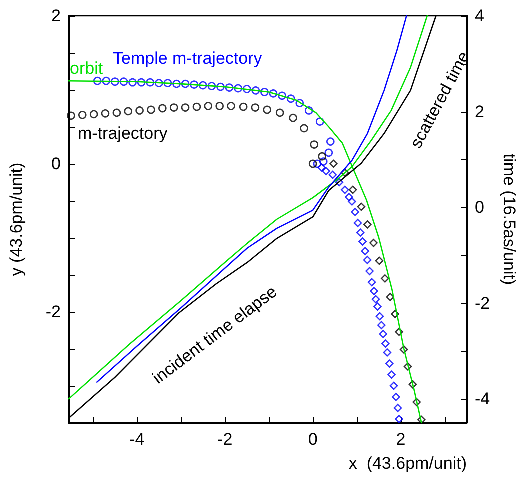  Describe the element at coordinates (479, 112) in the screenshot. I see `y2-tick-label: 2` at that location.